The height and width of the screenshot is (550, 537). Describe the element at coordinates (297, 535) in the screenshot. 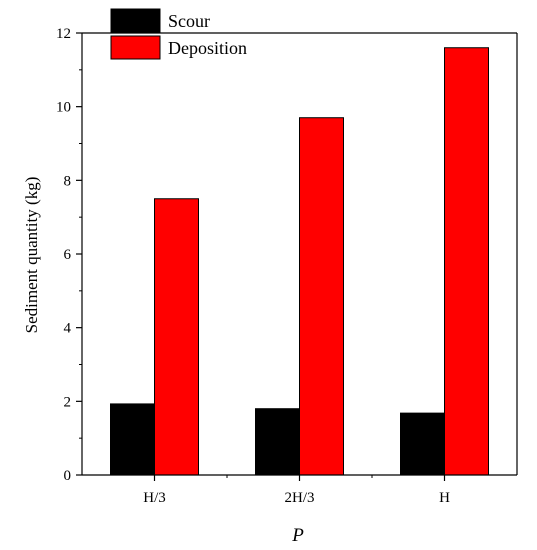

I see `x-axis-title: P` at that location.